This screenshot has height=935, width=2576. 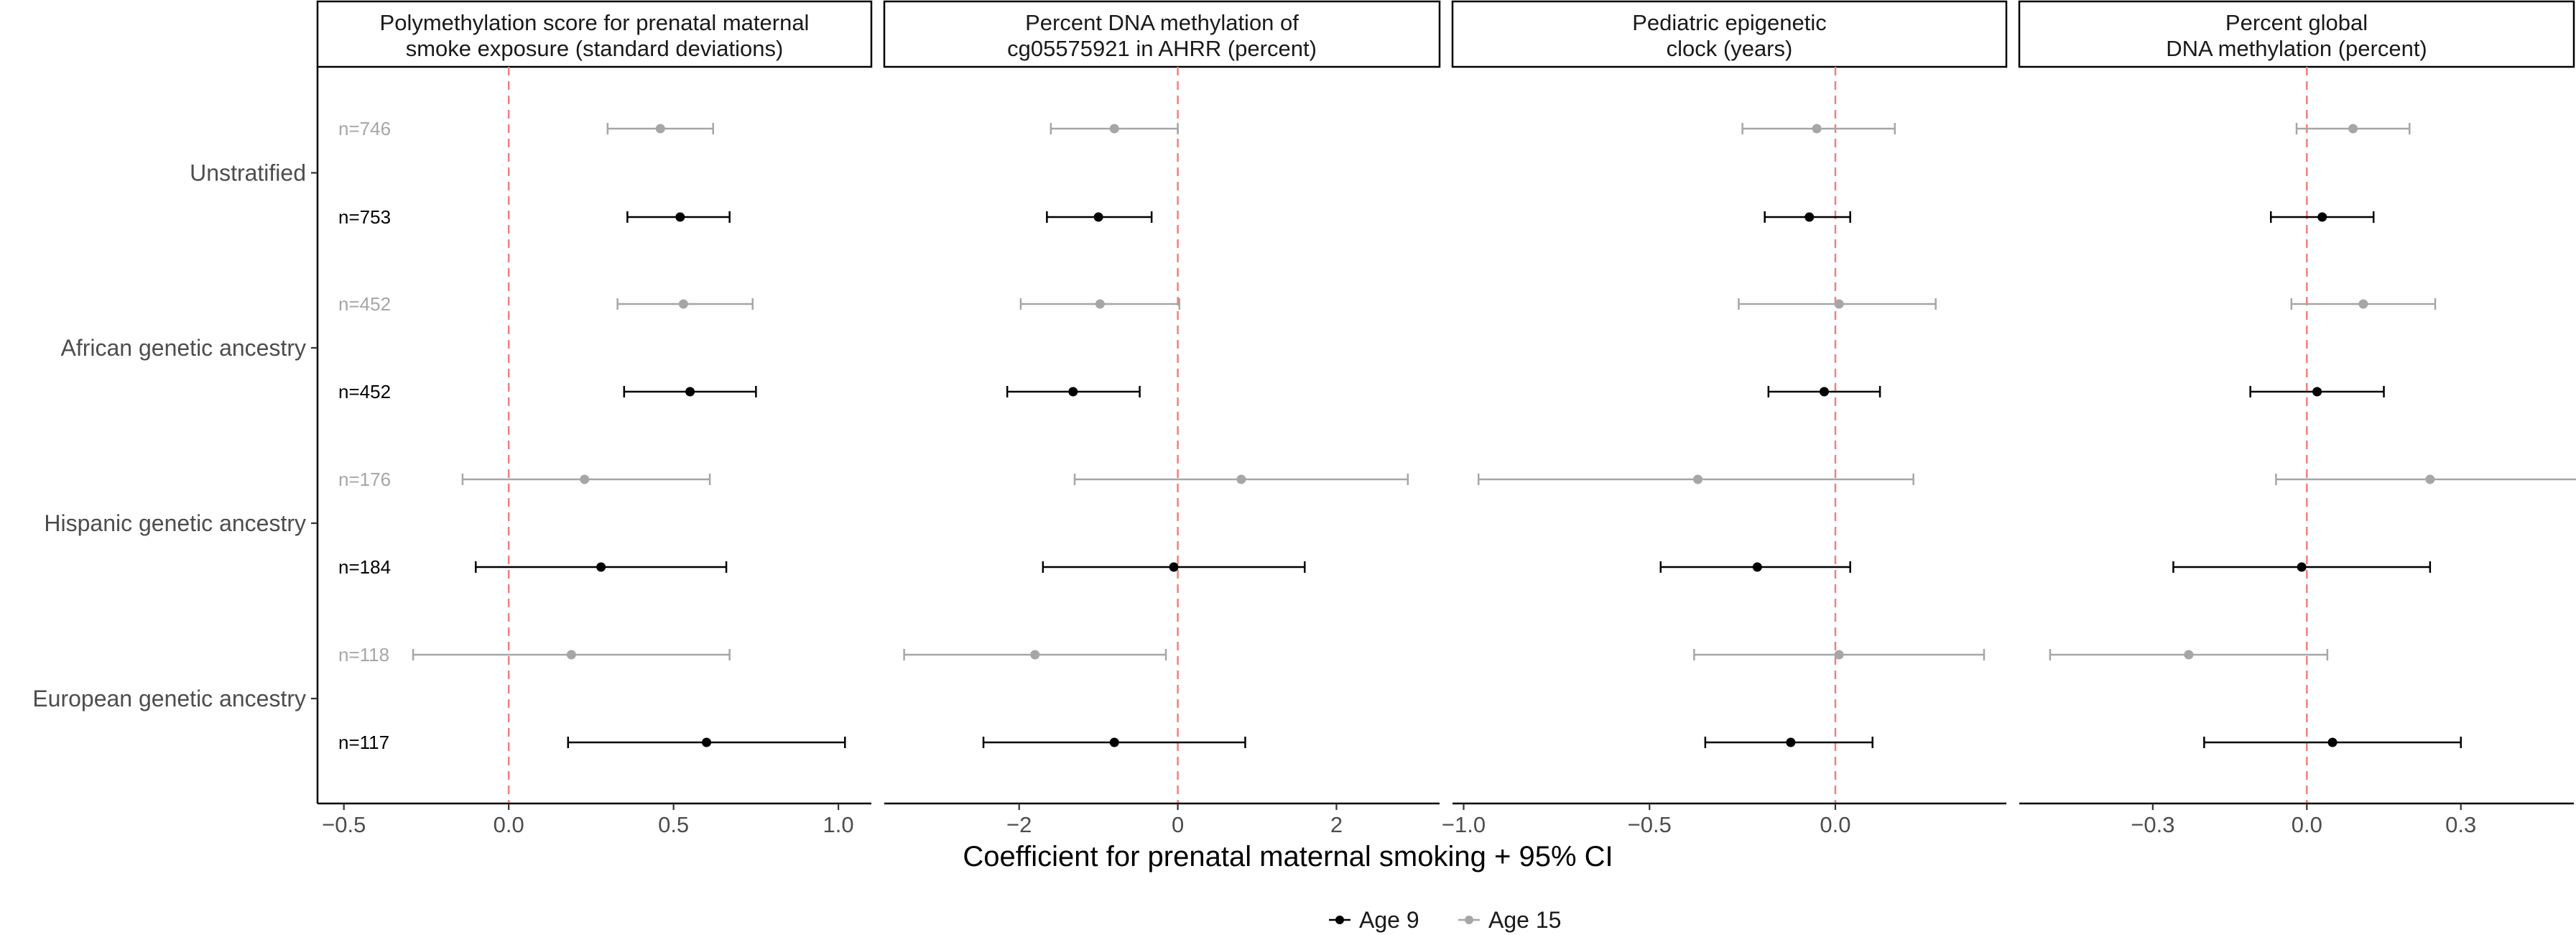 What do you see at coordinates (838, 824) in the screenshot?
I see `x-tick-label: 1.0` at bounding box center [838, 824].